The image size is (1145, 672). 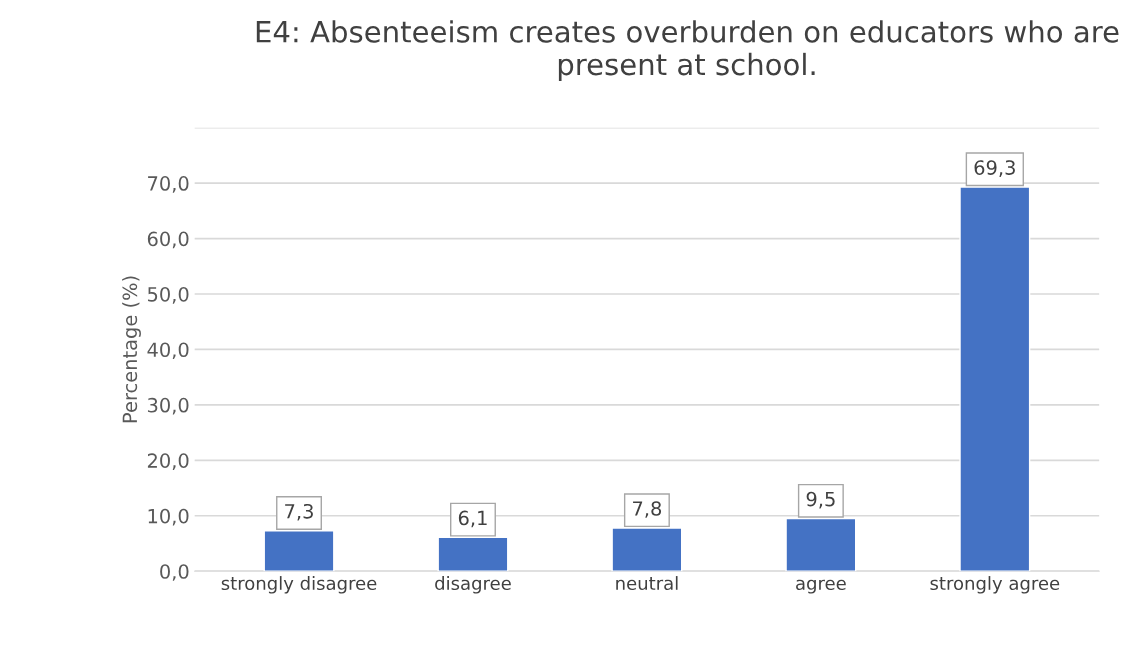 I want to click on y-tick-label: 10,0, so click(x=168, y=517).